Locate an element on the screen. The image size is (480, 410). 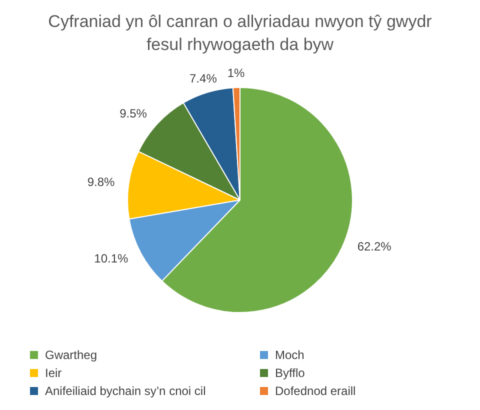
chart-title: Cyfraniad yn ôl canran o allyriadau nwyon tŷ gwydr fesul rhywogaeth da byw is located at coordinates (240, 33).